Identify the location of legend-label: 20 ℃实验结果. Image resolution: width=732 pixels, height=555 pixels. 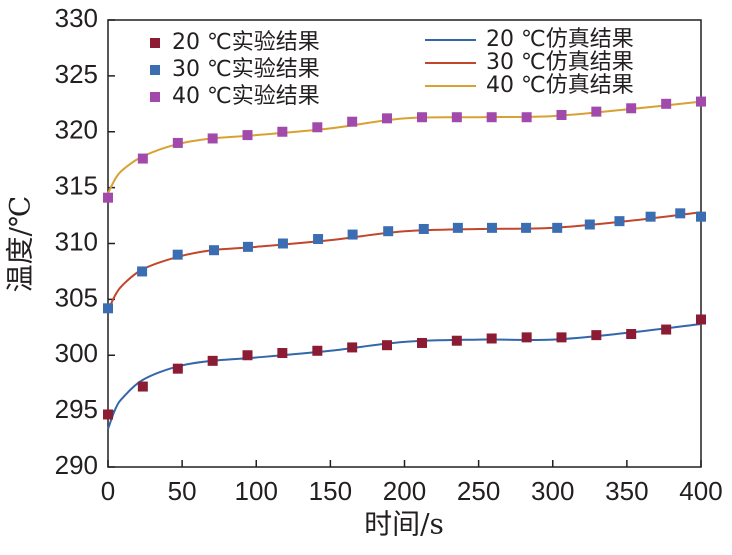
(246, 42).